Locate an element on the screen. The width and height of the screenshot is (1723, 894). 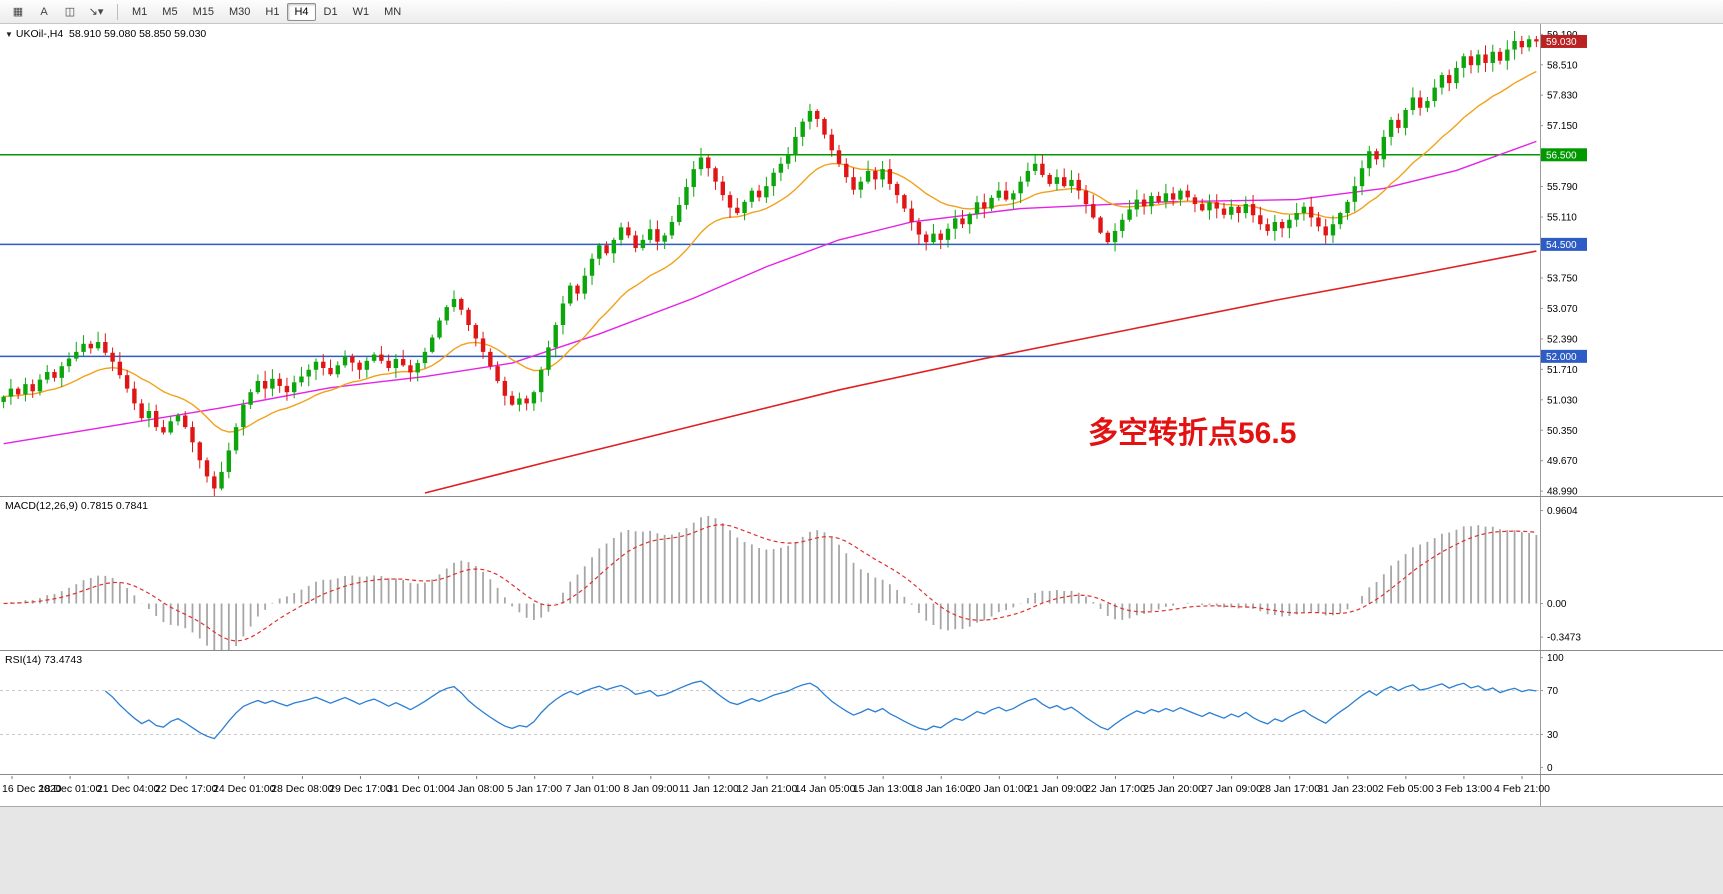
price-tick-label: 58.510 is located at coordinates (1562, 65).